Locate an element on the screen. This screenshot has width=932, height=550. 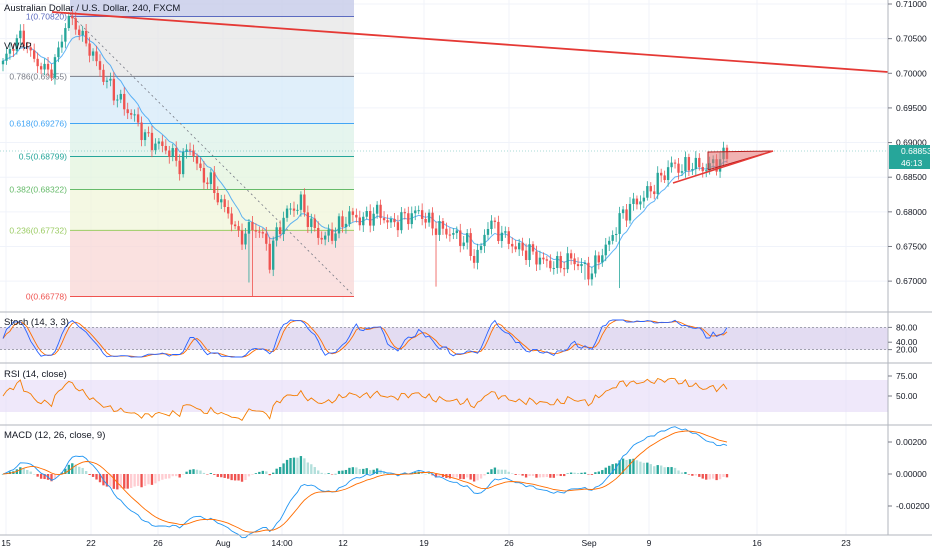
rsi-pane: RSI (14, close) is located at coordinates (466, 392).